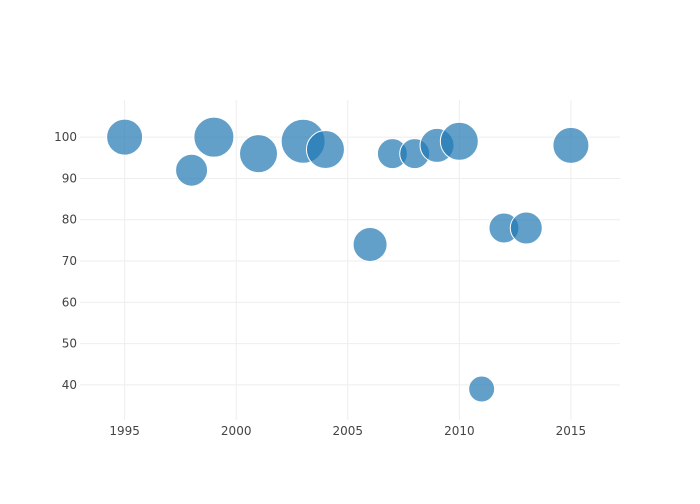 The width and height of the screenshot is (700, 504). What do you see at coordinates (69, 220) in the screenshot?
I see `y-tick-label: 80` at bounding box center [69, 220].